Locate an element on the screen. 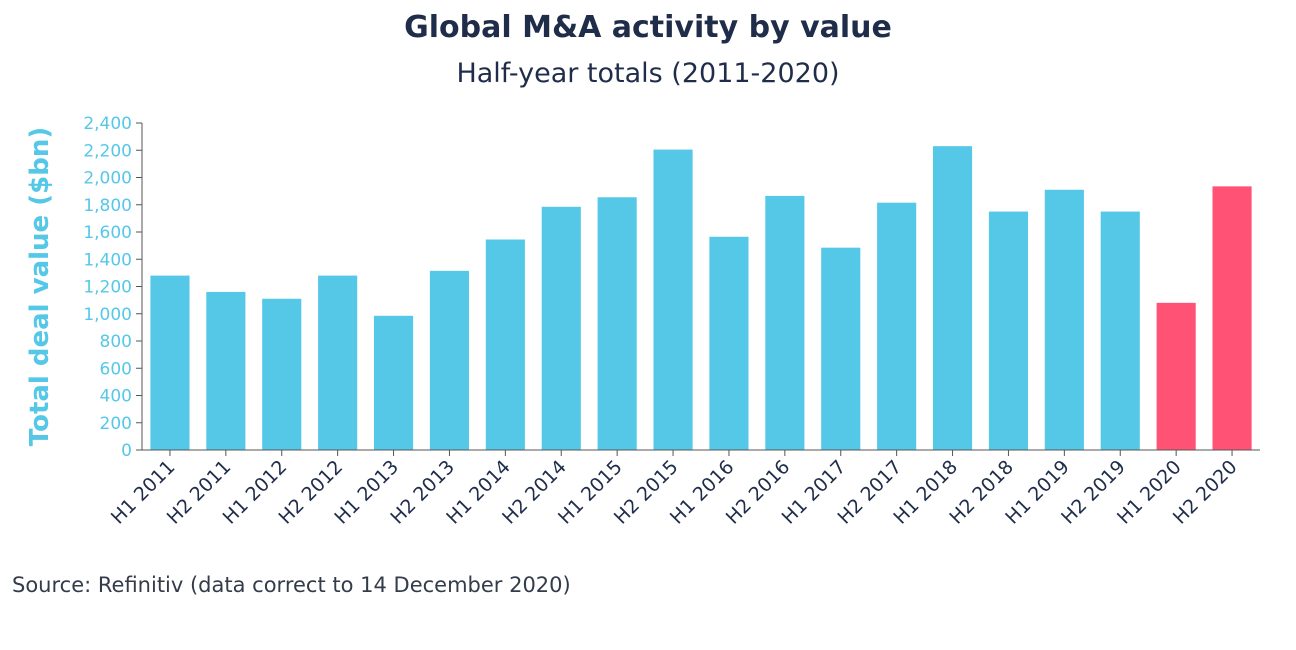 Image resolution: width=1296 pixels, height=650 pixels. y-tick-label: 2,000 is located at coordinates (107, 179).